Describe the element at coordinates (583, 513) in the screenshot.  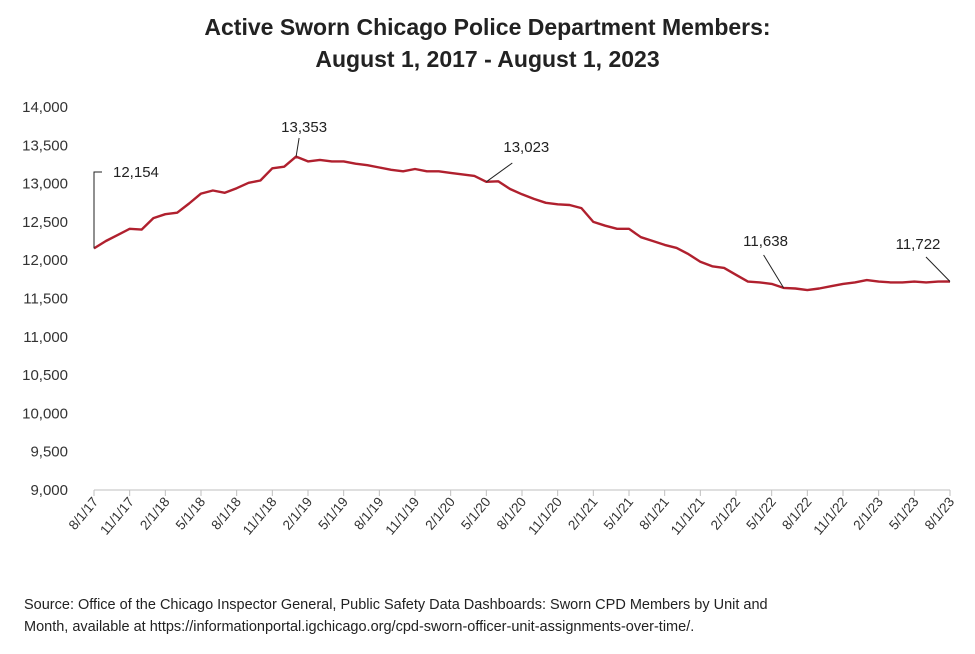
I see `x-tick-label: 2/1/21` at that location.